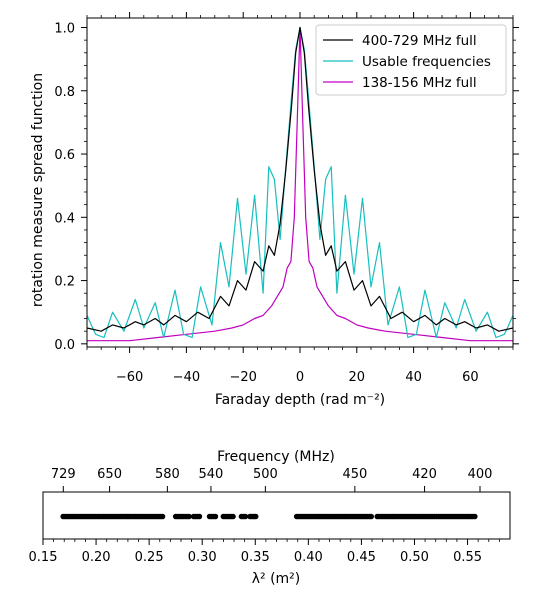 Image resolution: width=538 pixels, height=601 pixels. I want to click on rmsf-x-tick-label: 20, so click(357, 377).